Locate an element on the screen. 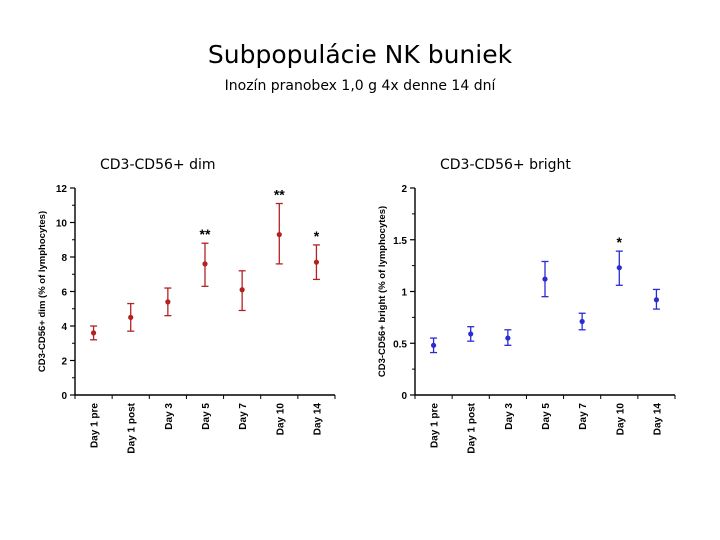  y-tick-label: 8 is located at coordinates (64, 258).